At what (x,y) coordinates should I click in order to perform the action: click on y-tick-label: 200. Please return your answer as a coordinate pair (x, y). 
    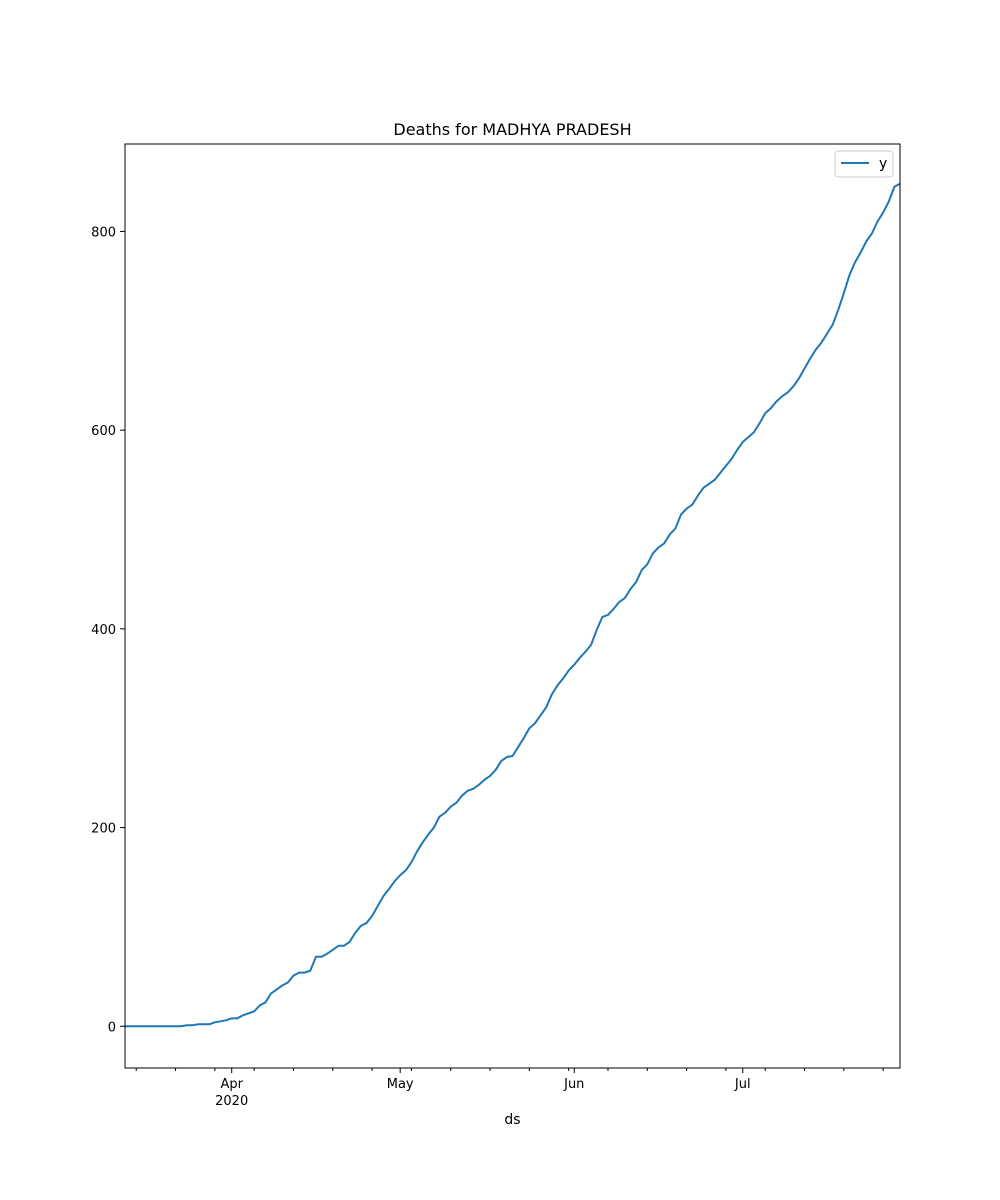
    Looking at the image, I should click on (103, 829).